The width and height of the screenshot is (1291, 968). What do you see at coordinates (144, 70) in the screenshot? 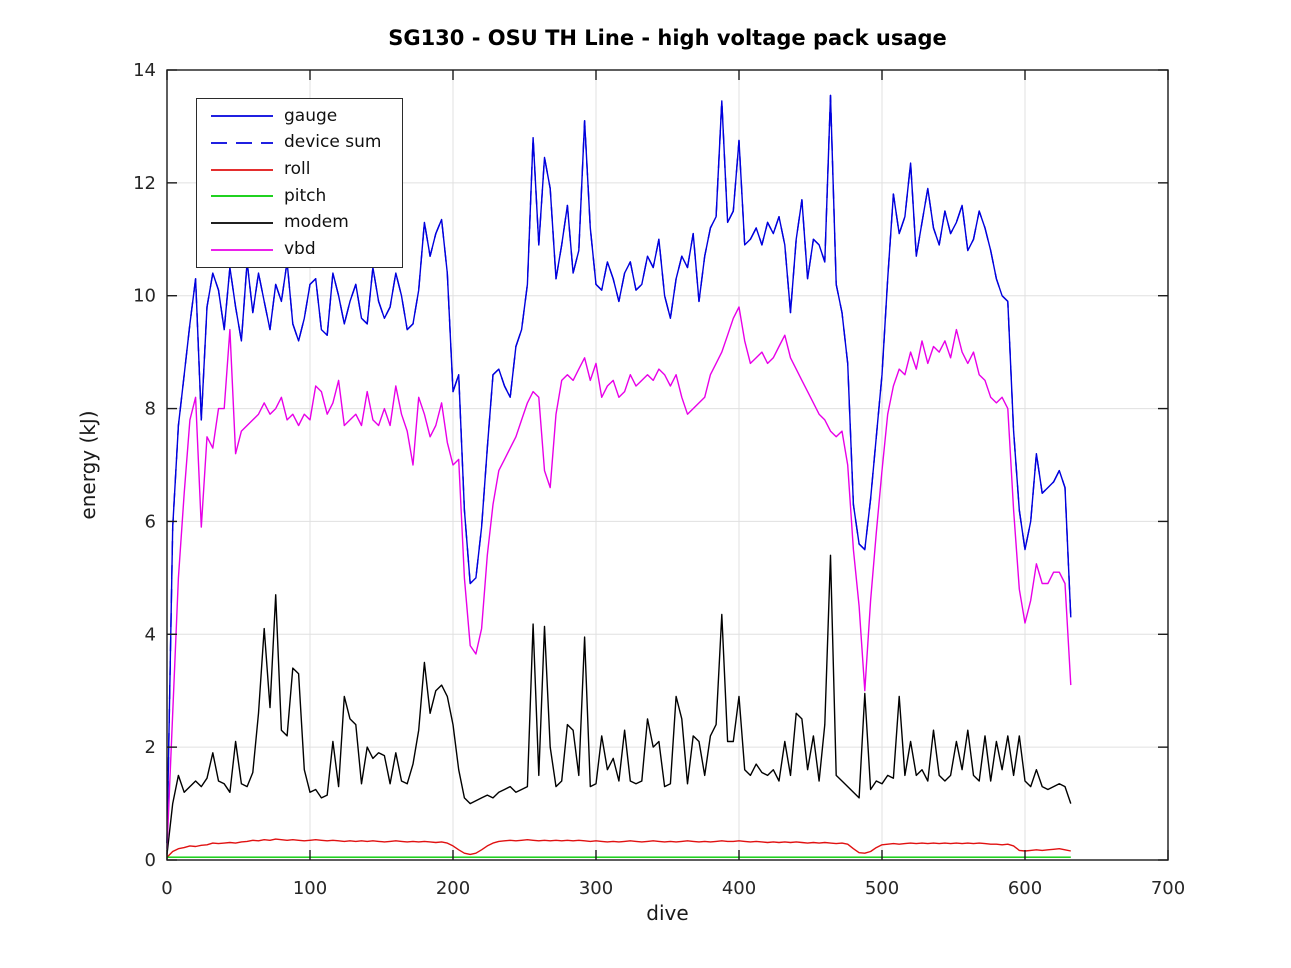
I see `y-tick-label: 14` at bounding box center [144, 70].